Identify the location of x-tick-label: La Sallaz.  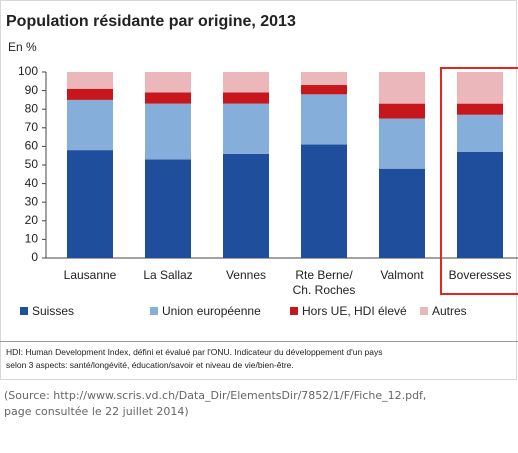
(168, 275).